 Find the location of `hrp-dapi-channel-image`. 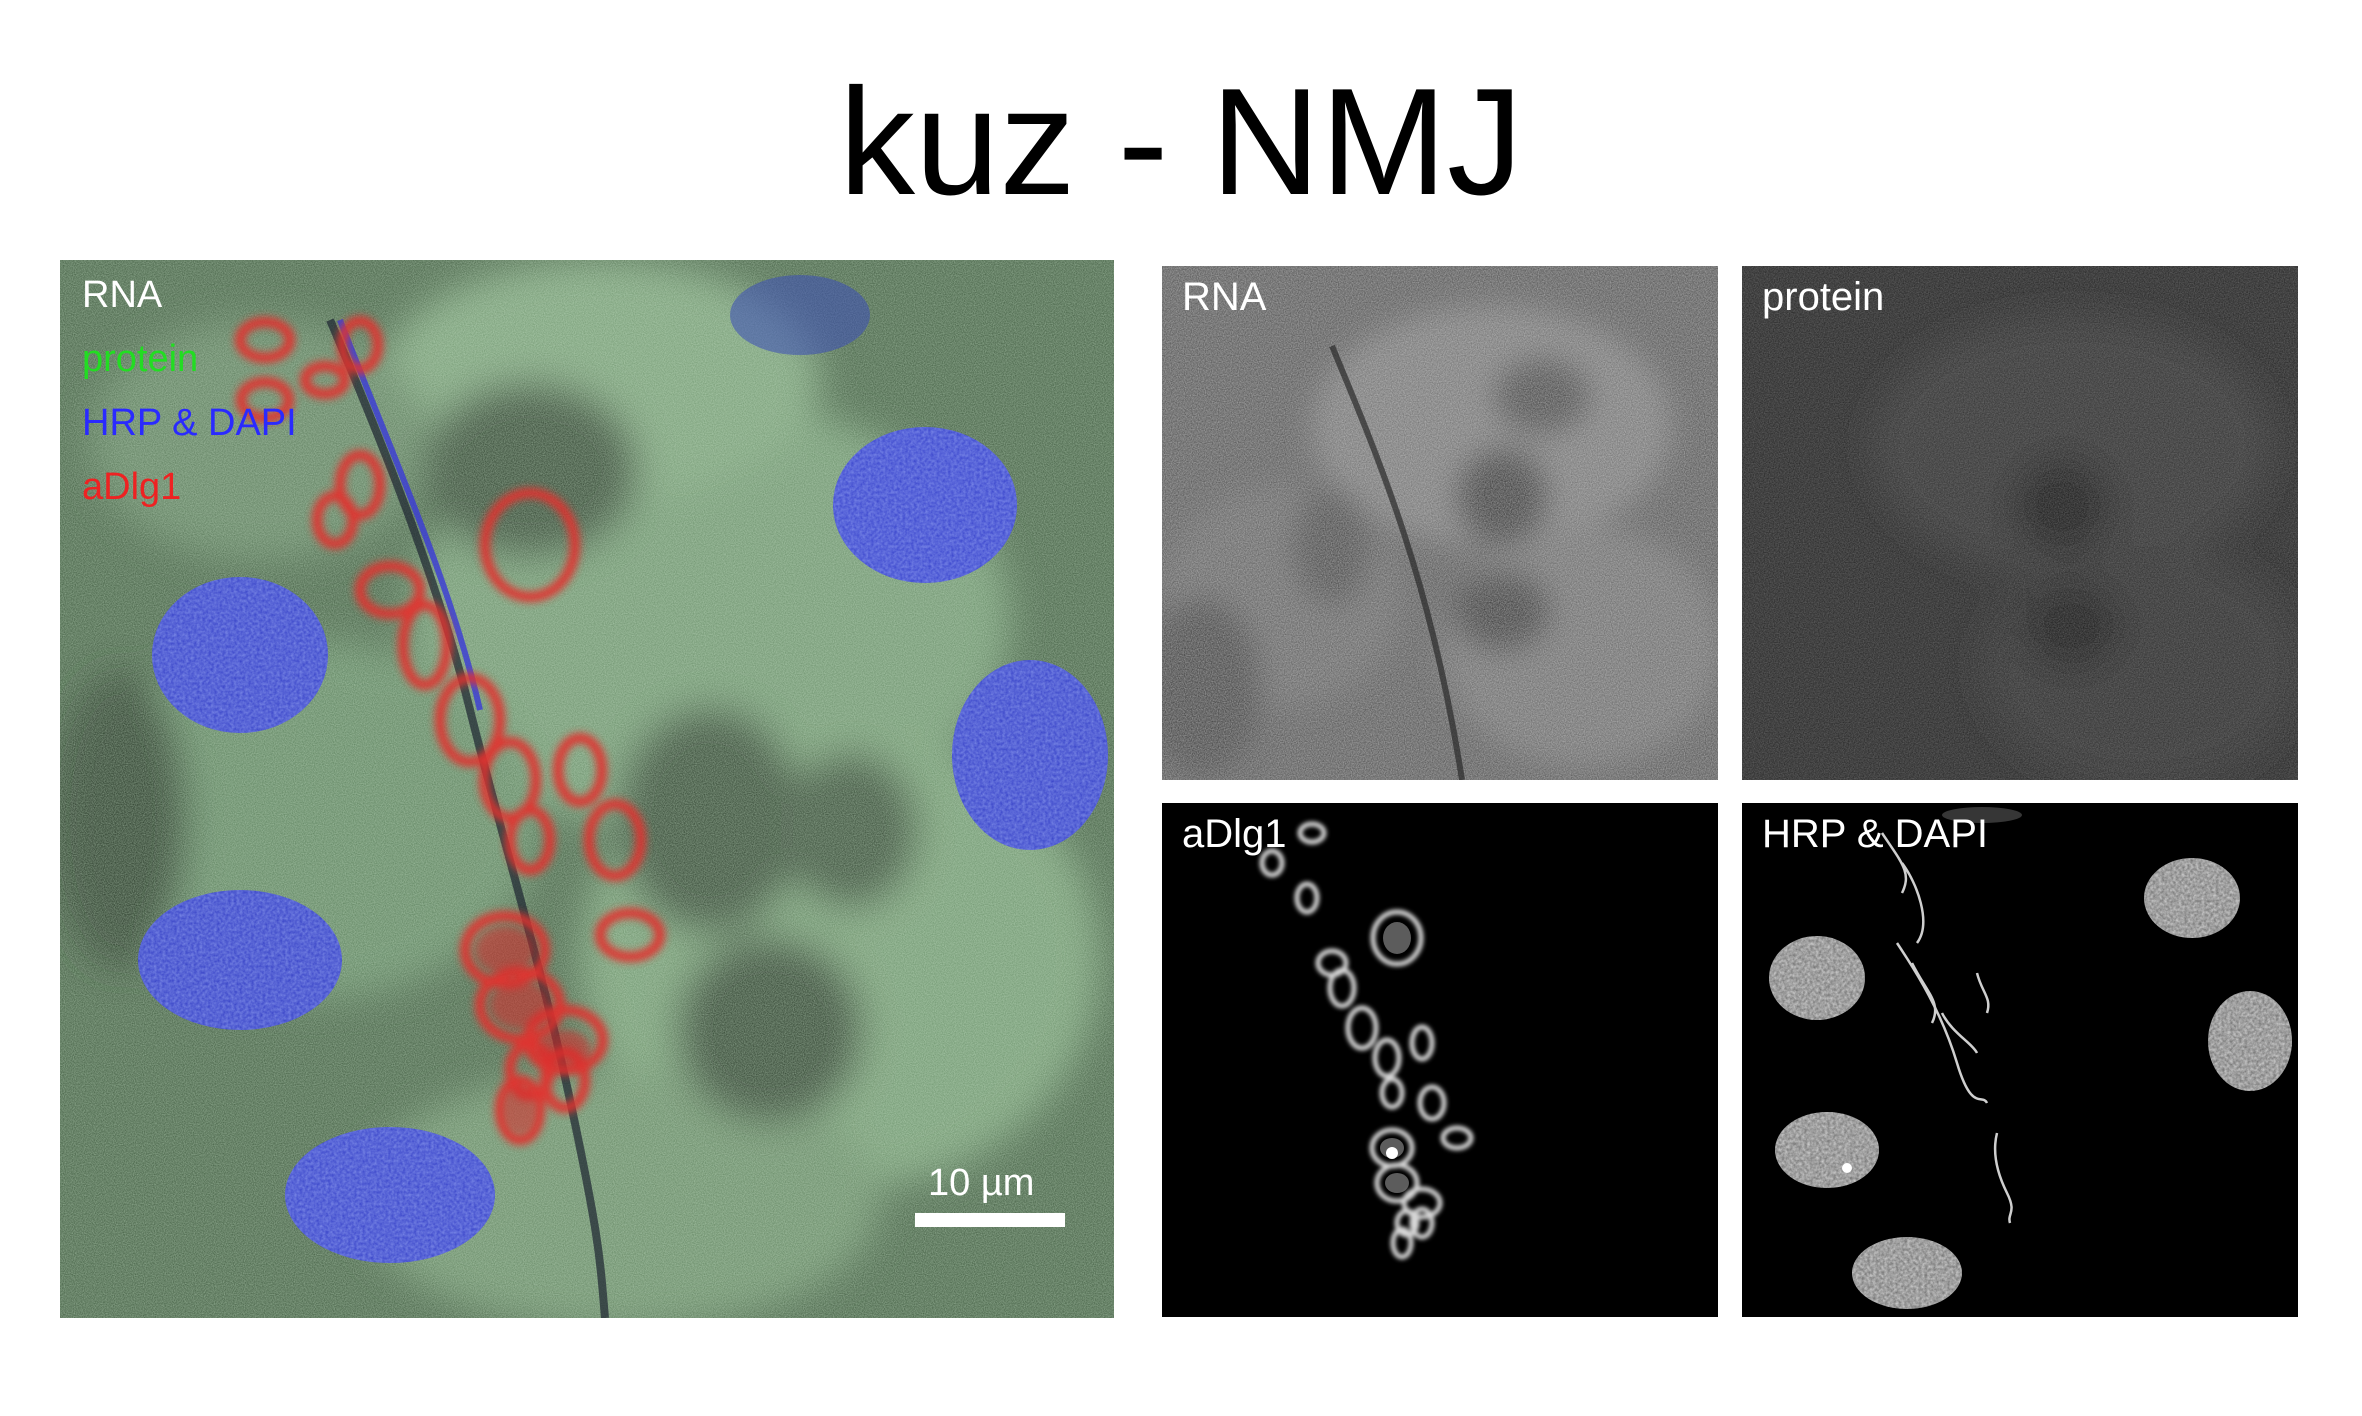

hrp-dapi-channel-image is located at coordinates (2020, 1060).